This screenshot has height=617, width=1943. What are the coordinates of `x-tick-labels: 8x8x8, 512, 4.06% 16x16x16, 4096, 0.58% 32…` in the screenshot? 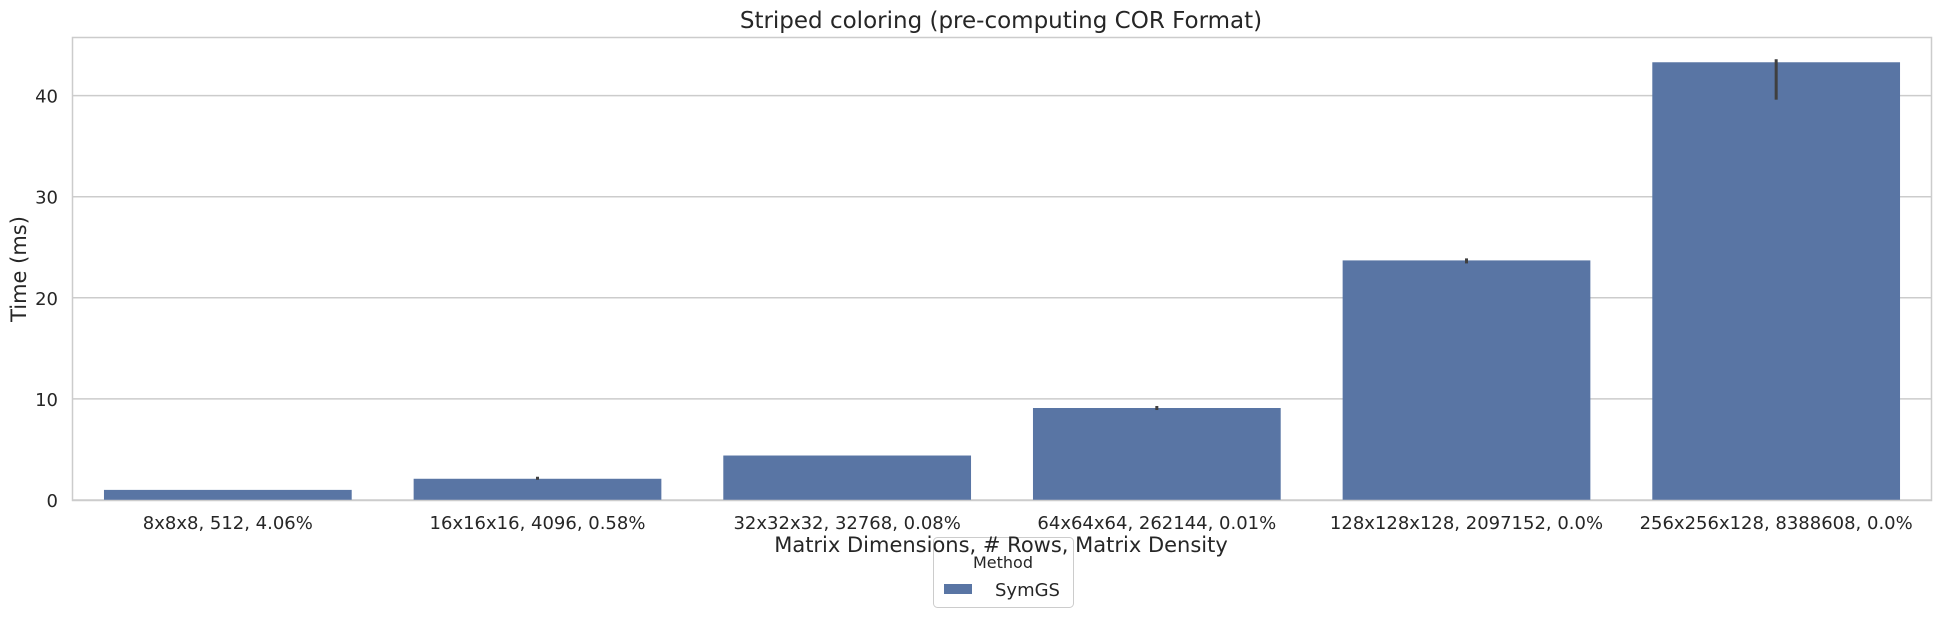 It's located at (1028, 523).